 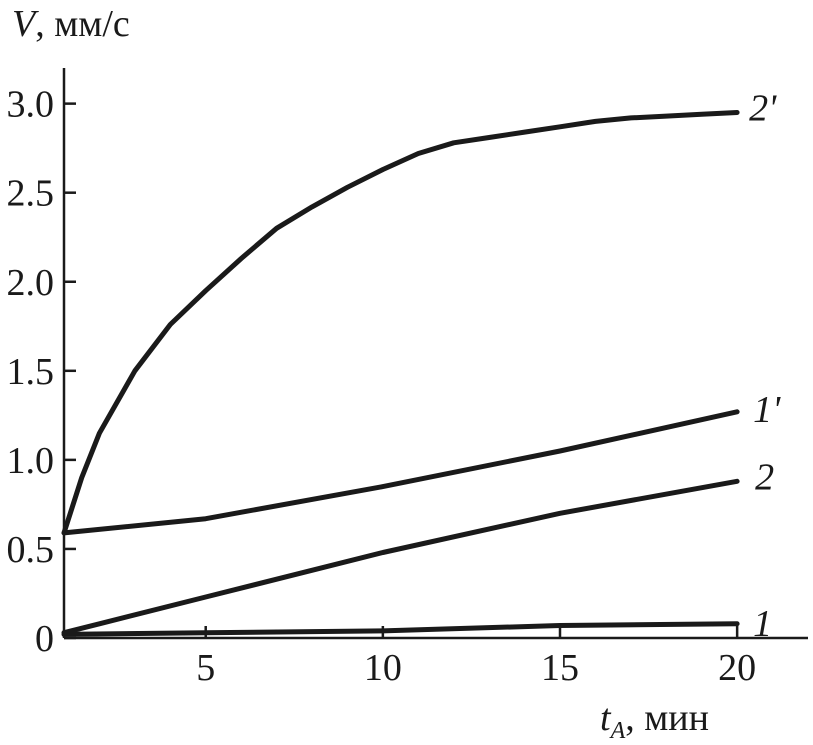 I want to click on y-tick-label: 3.0, so click(x=31, y=105).